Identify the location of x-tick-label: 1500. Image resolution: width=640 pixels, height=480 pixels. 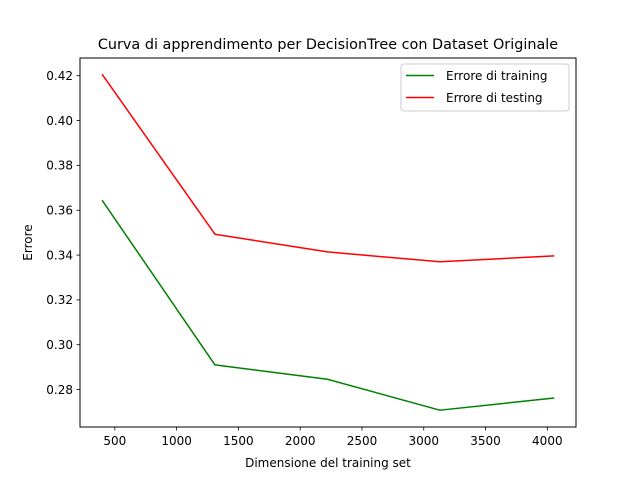
(238, 441).